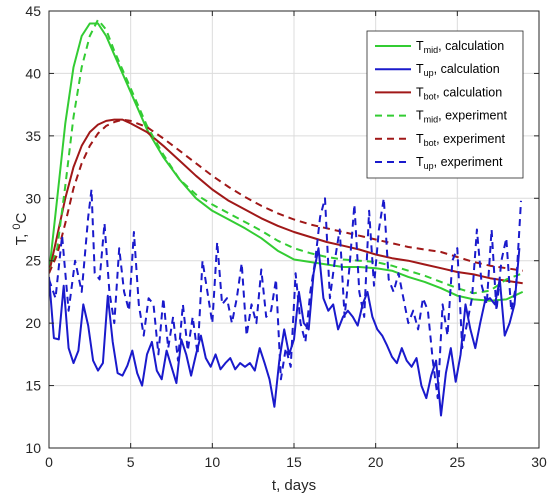  Describe the element at coordinates (33, 229) in the screenshot. I see `y-tick-labels: 10 15 20 25 30 35 40 45` at that location.